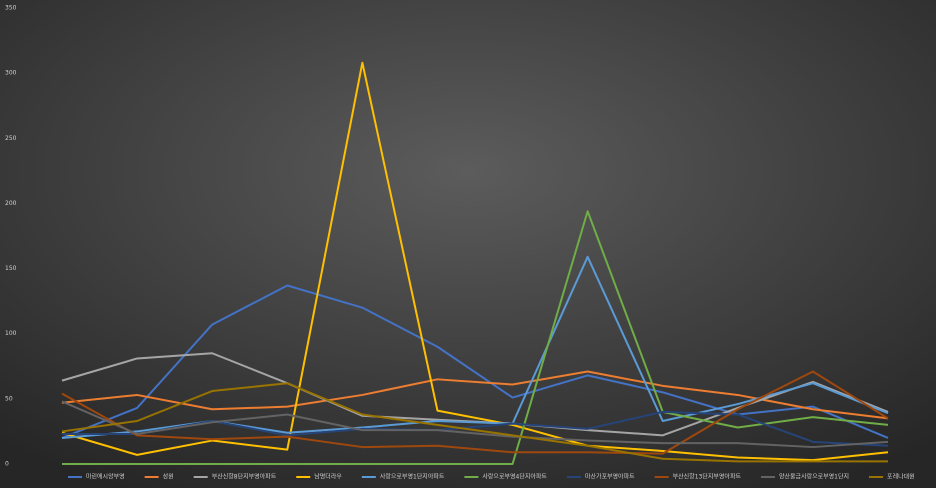 This screenshot has width=936, height=492. What do you see at coordinates (610, 477) in the screenshot?
I see `legend-label: 마산가포부영아파트` at bounding box center [610, 477].